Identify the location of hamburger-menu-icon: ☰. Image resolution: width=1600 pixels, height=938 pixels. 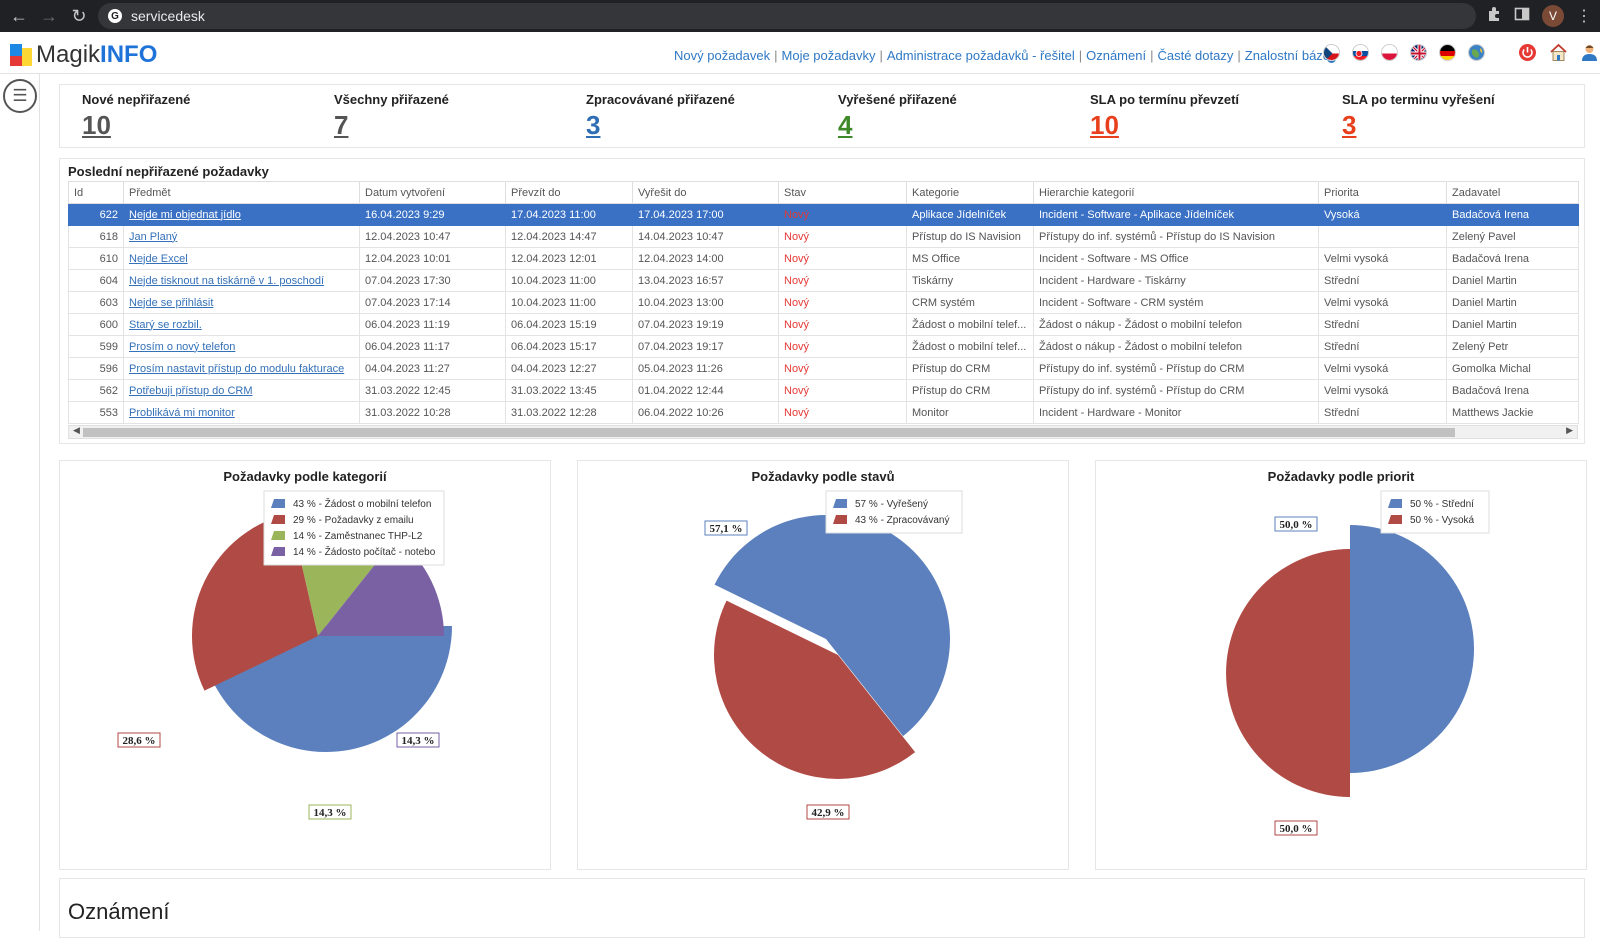
(20, 96).